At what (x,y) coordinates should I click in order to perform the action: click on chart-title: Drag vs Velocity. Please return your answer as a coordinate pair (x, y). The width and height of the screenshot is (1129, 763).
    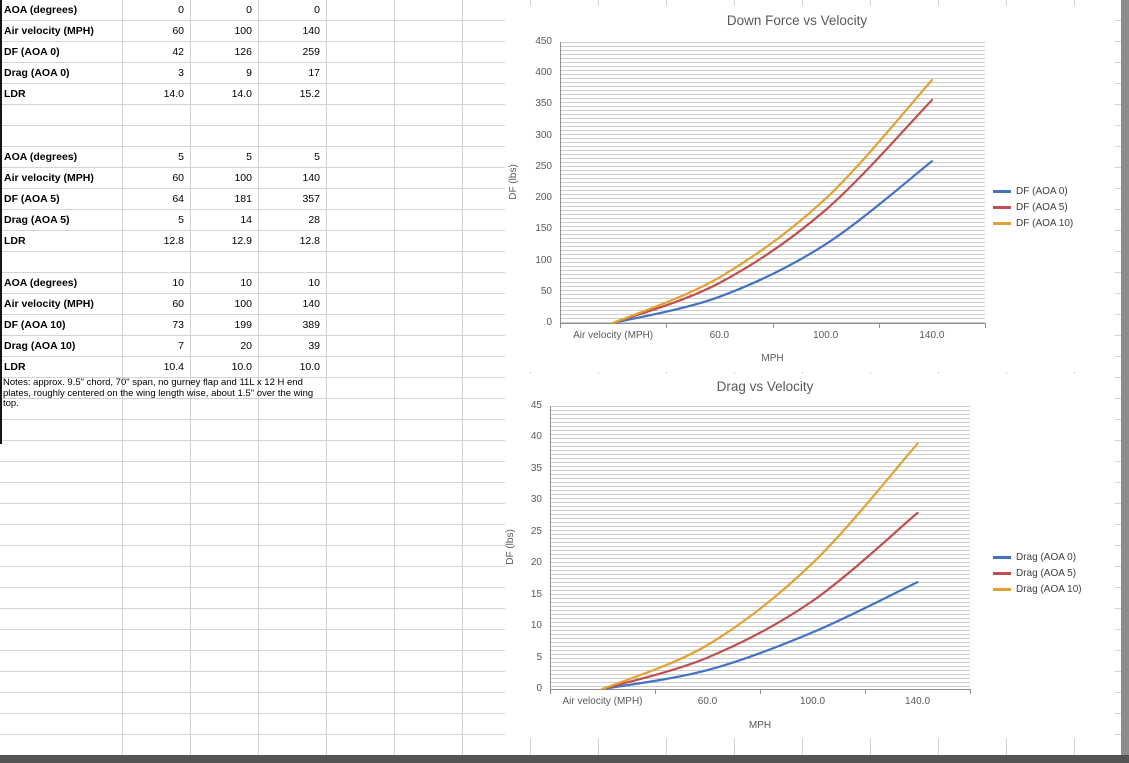
    Looking at the image, I should click on (765, 386).